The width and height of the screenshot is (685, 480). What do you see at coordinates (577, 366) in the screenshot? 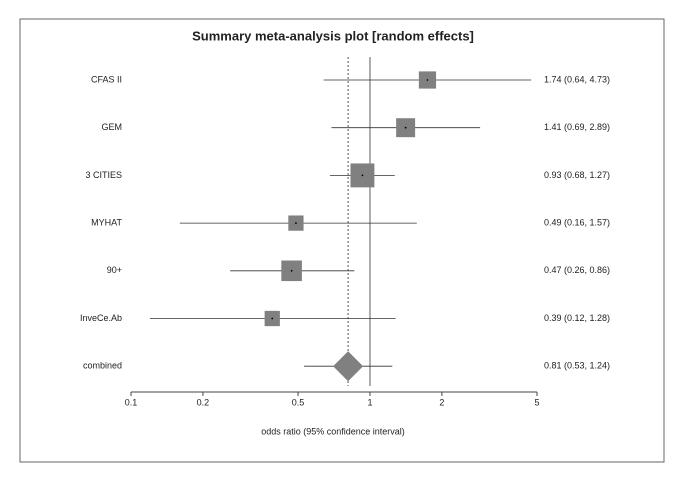
I see `value-label: 0.81 (0.53, 1.24)` at bounding box center [577, 366].